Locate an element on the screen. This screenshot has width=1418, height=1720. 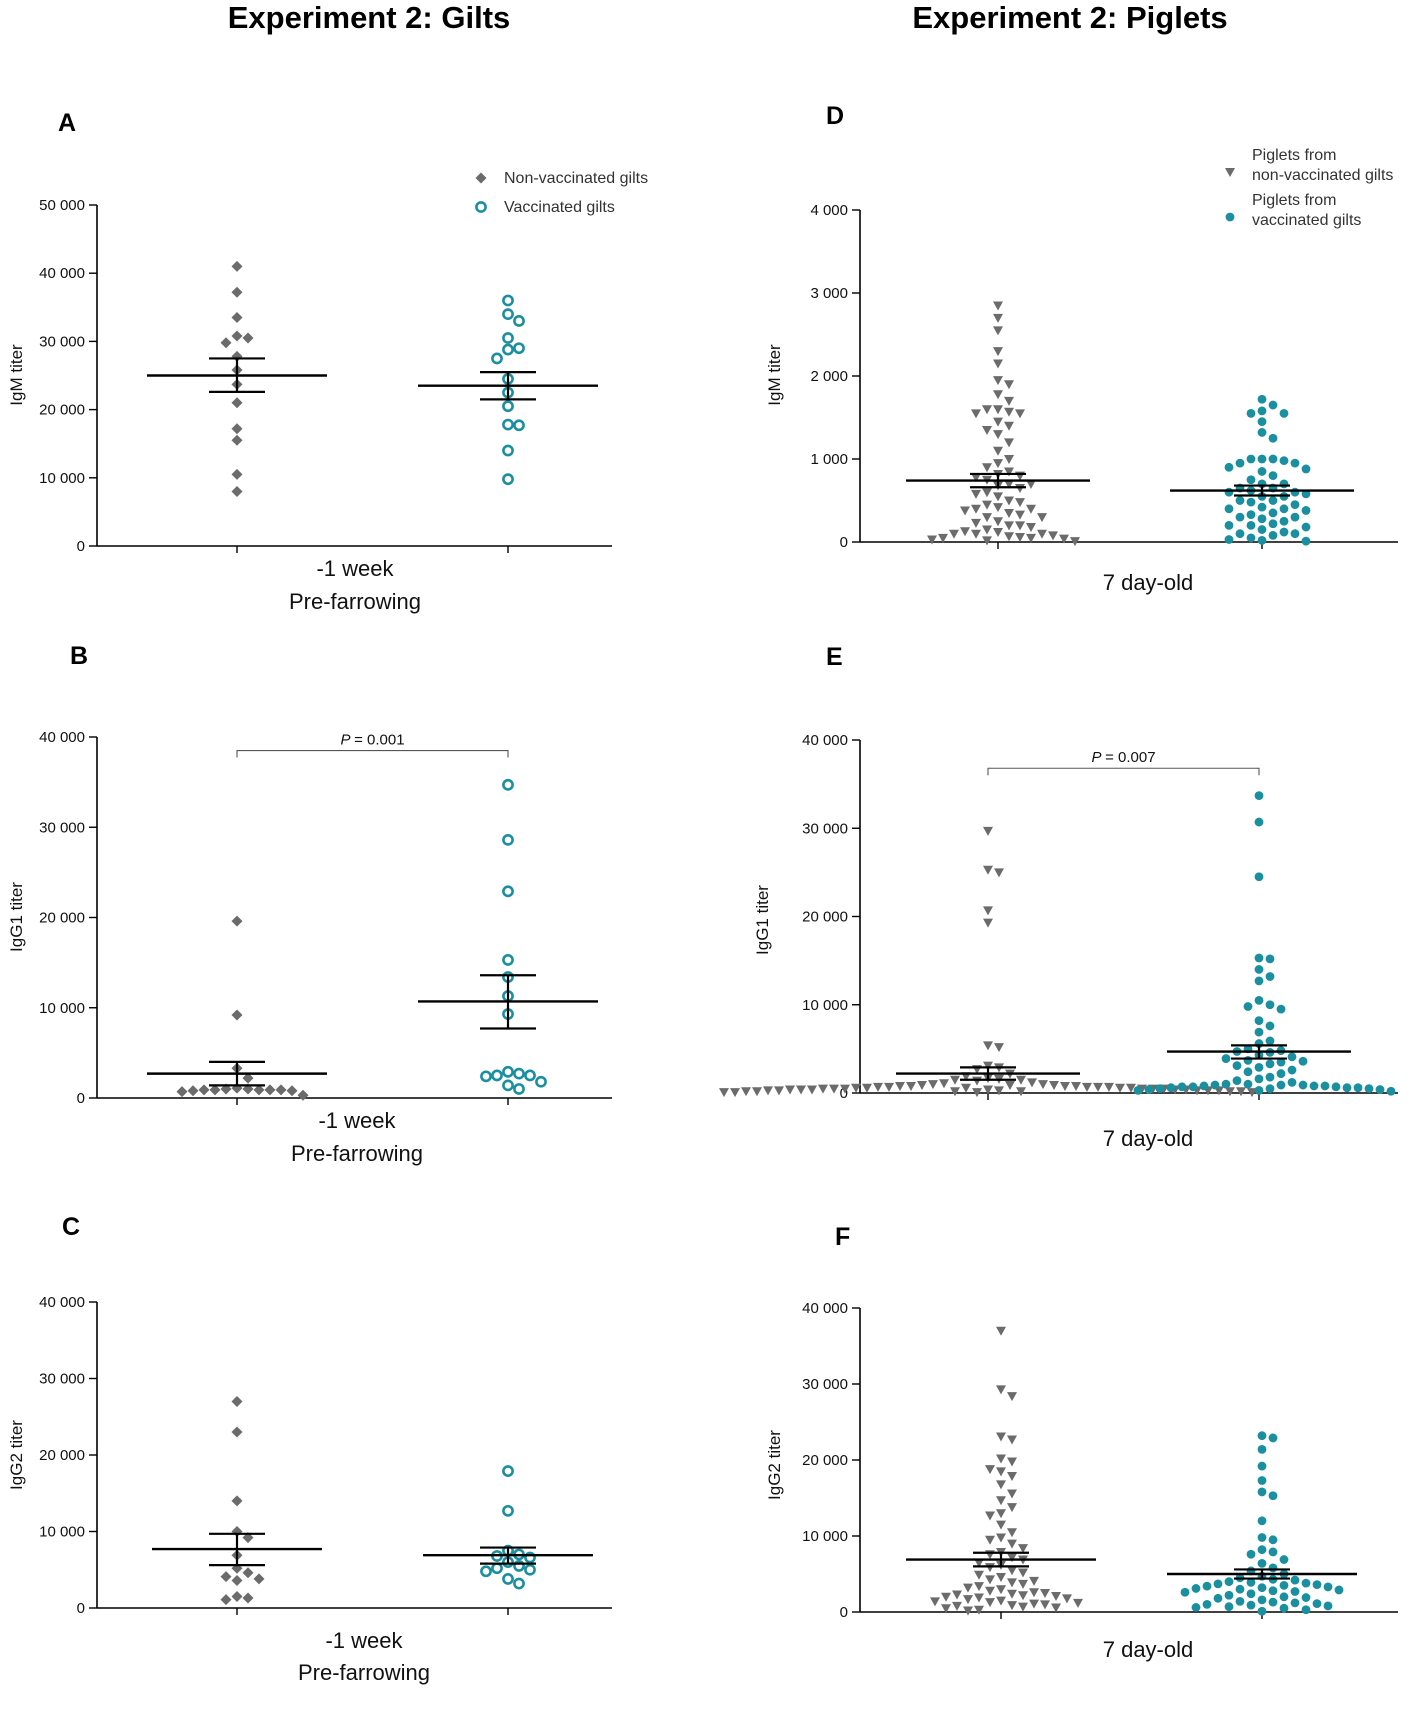
y-tick-label-d: 1 000 is located at coordinates (829, 459).